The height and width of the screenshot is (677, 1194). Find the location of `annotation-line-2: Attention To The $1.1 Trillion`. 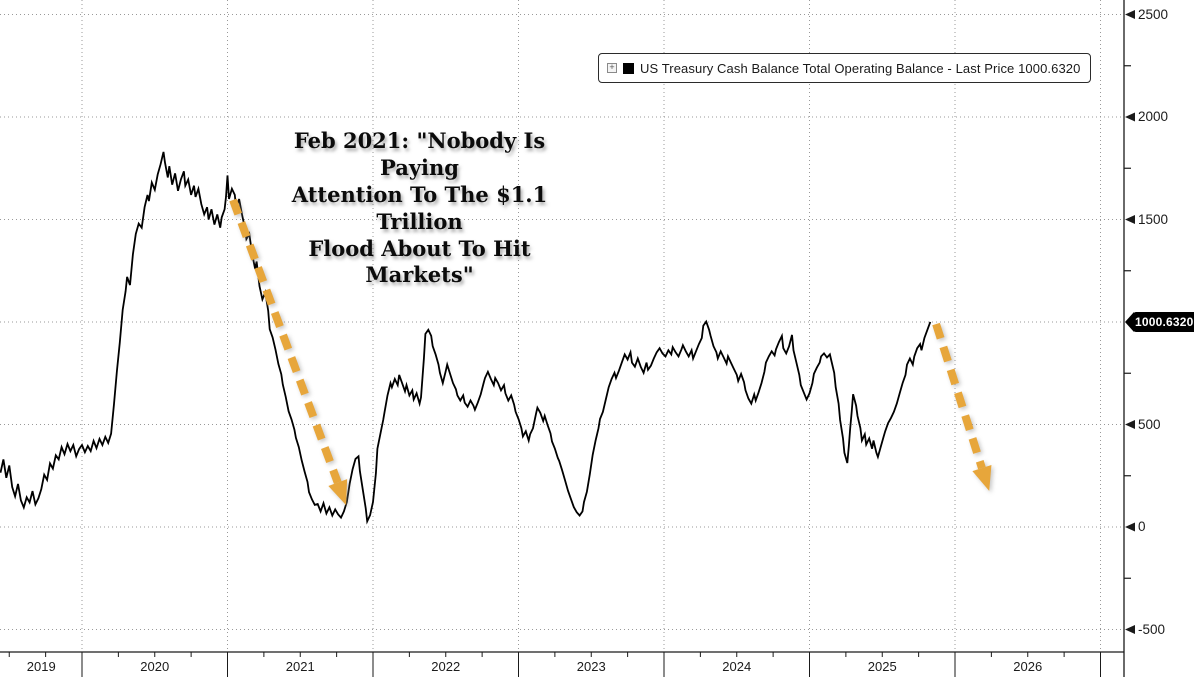

annotation-line-2: Attention To The $1.1 Trillion is located at coordinates (419, 207).